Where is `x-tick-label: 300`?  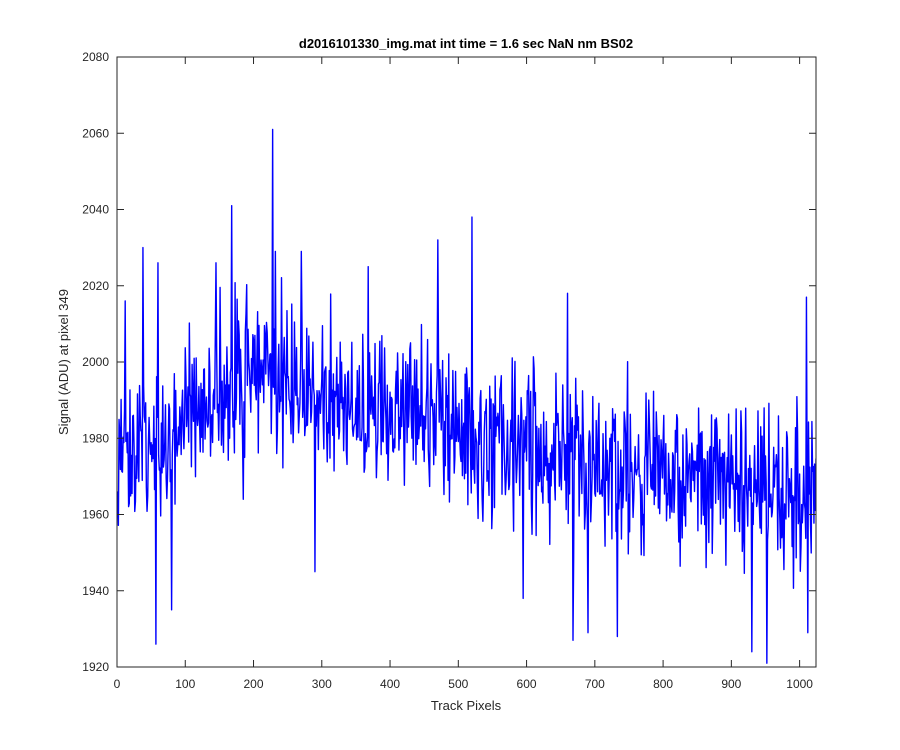 x-tick-label: 300 is located at coordinates (322, 684).